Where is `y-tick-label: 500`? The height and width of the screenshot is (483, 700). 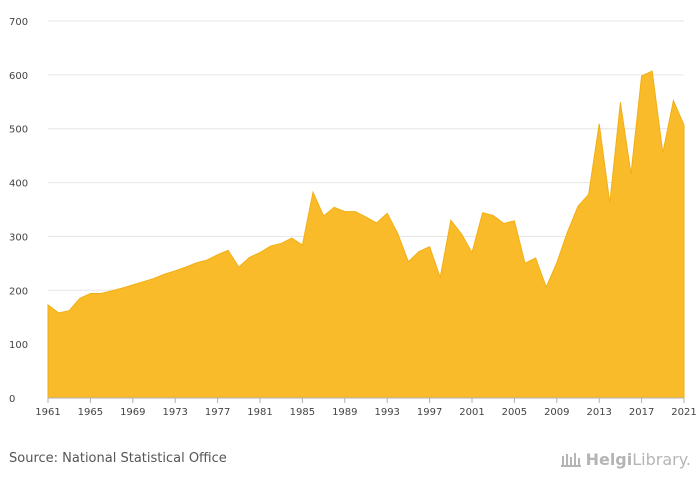 y-tick-label: 500 is located at coordinates (18, 130).